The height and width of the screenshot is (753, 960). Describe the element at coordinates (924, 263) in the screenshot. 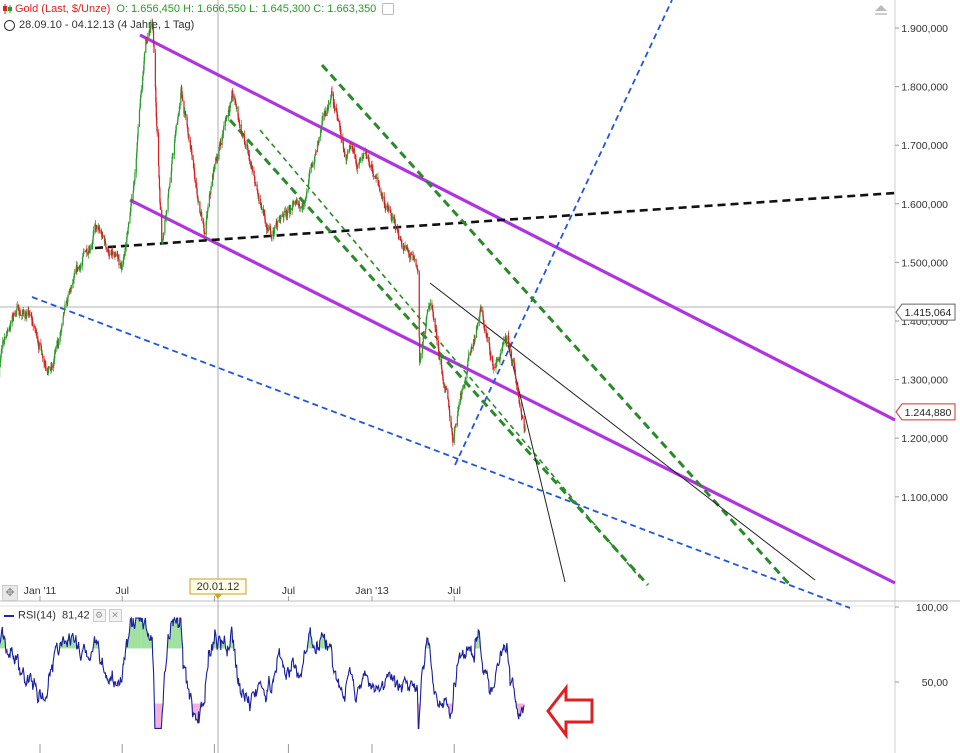

I see `y-tick-label: 1.500,000` at that location.